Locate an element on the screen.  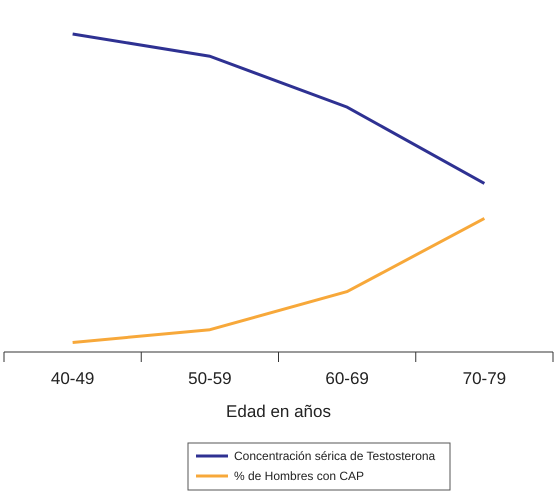
x-tick-label: 60-69 is located at coordinates (347, 378).